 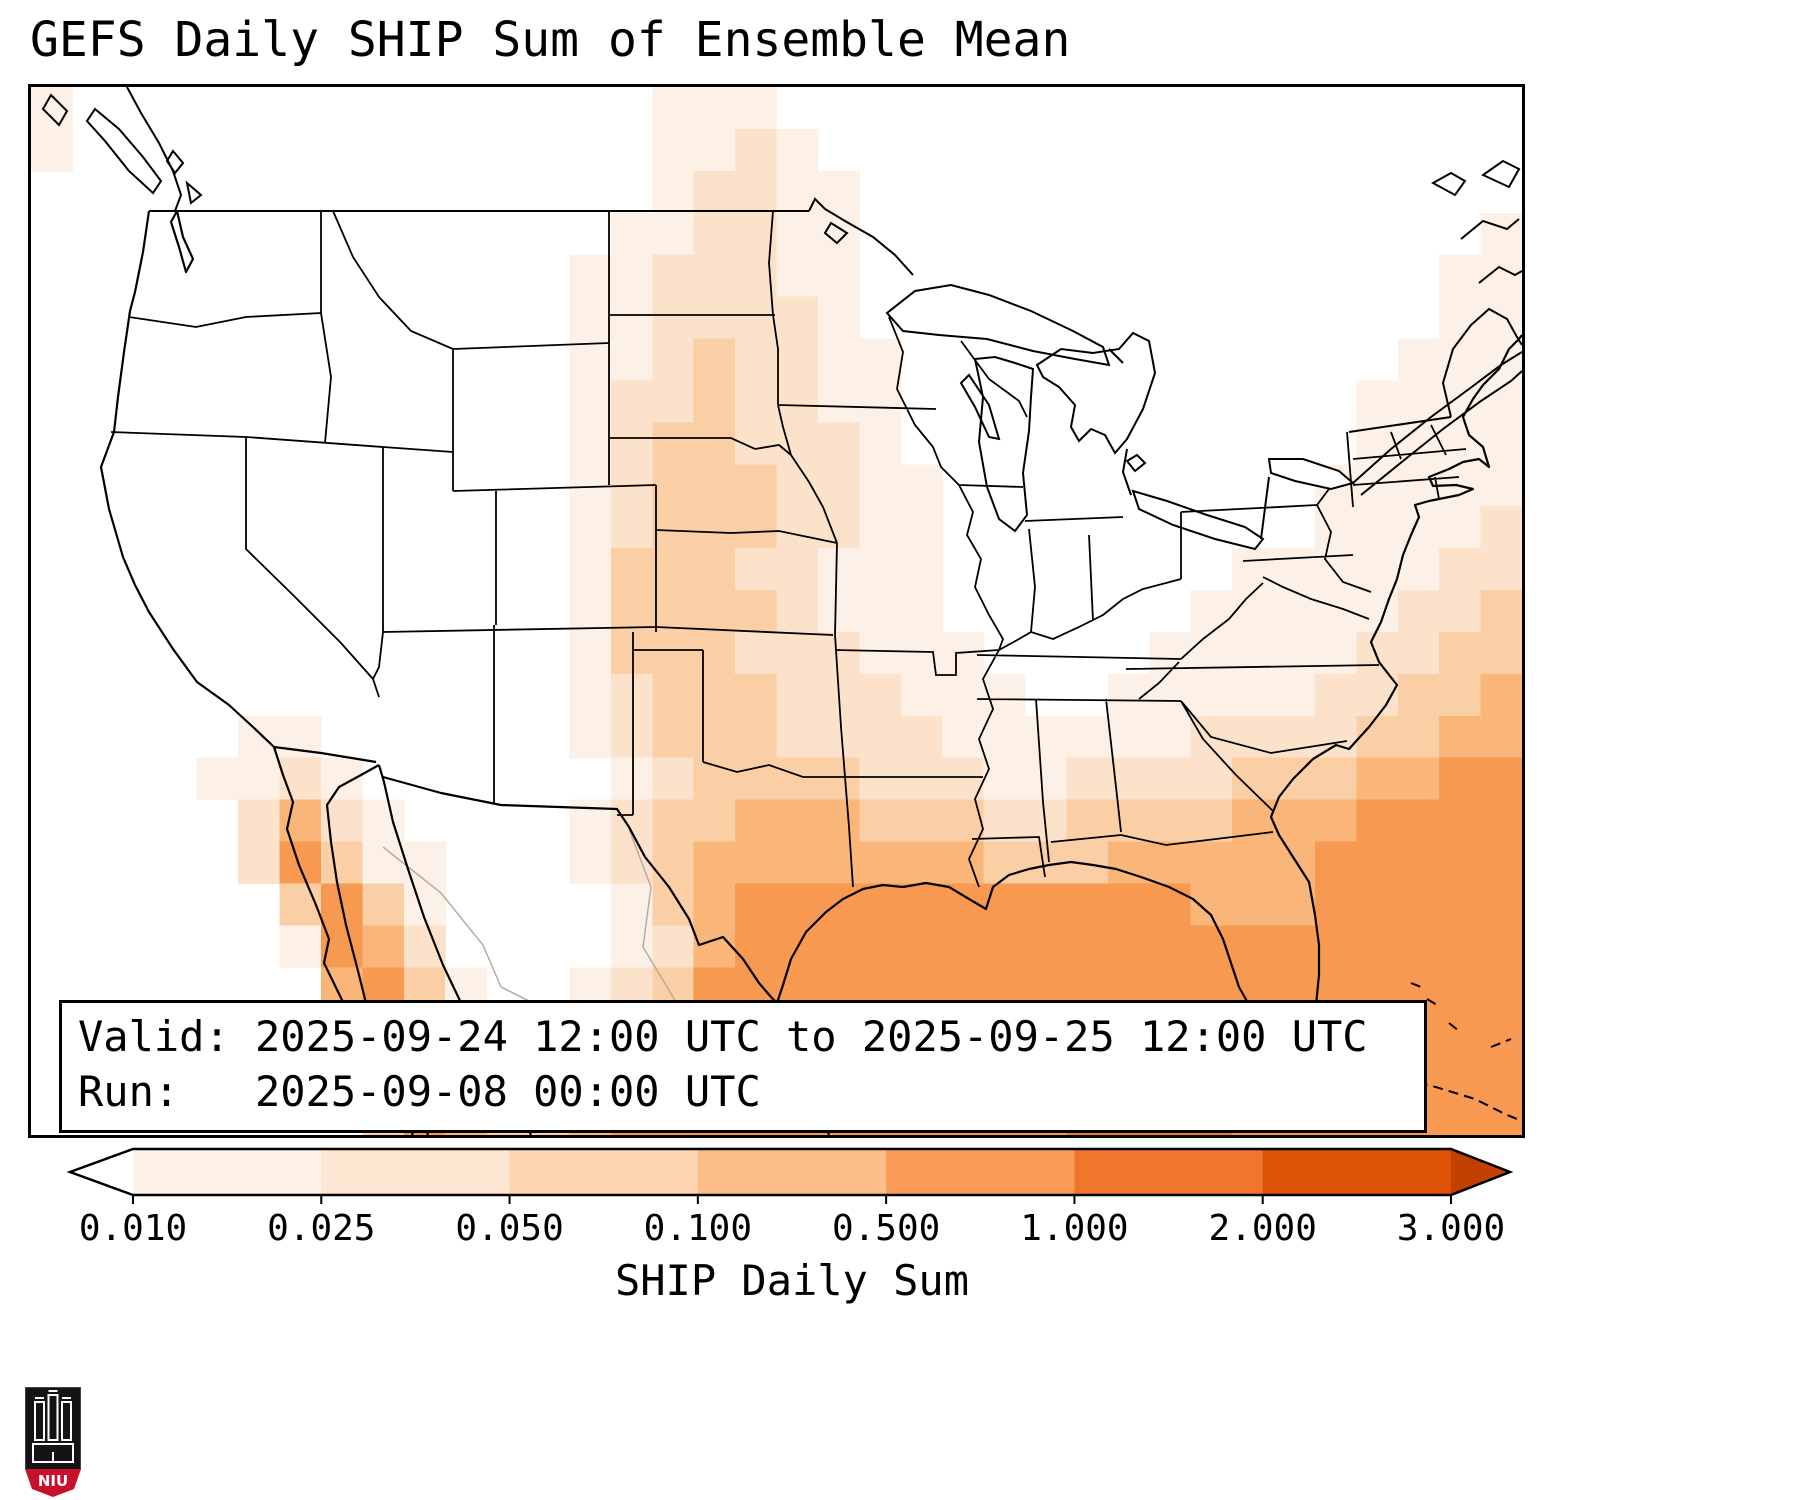 What do you see at coordinates (1120, 417) in the screenshot?
I see `great-lakes` at bounding box center [1120, 417].